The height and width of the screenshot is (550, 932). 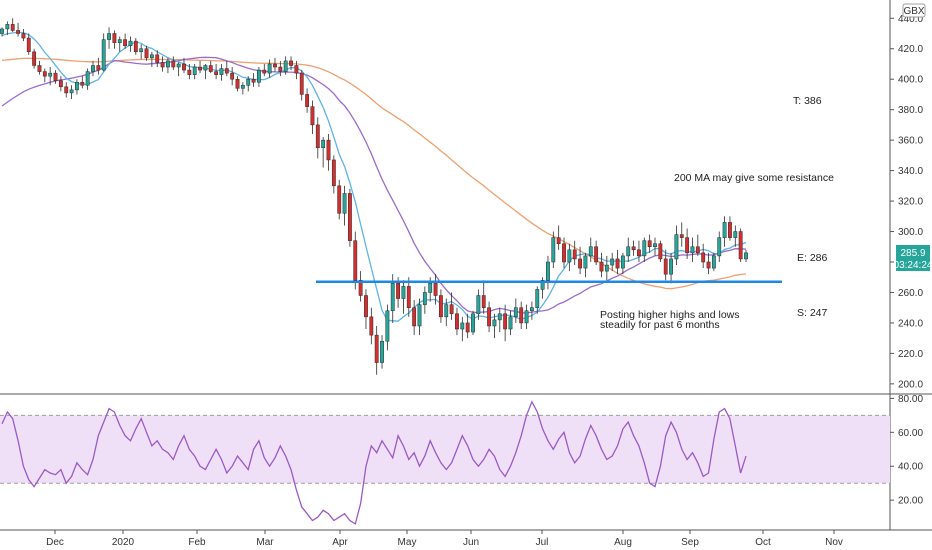 What do you see at coordinates (910, 171) in the screenshot?
I see `price-tick-label: 340.0` at bounding box center [910, 171].